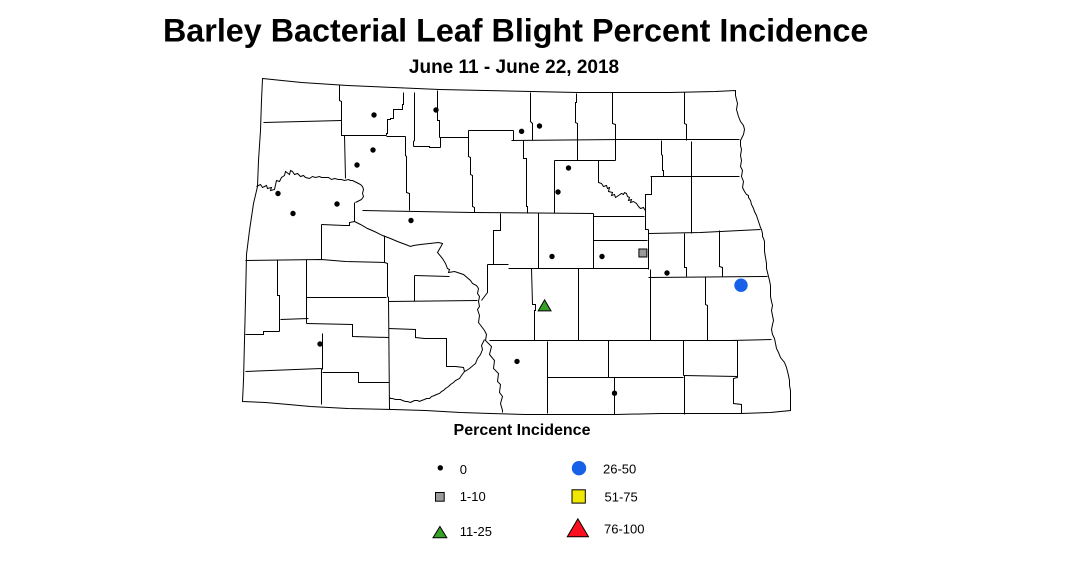 This screenshot has width=1066, height=561. Describe the element at coordinates (514, 67) in the screenshot. I see `svg-text: June 11 - June 22, 2018` at that location.